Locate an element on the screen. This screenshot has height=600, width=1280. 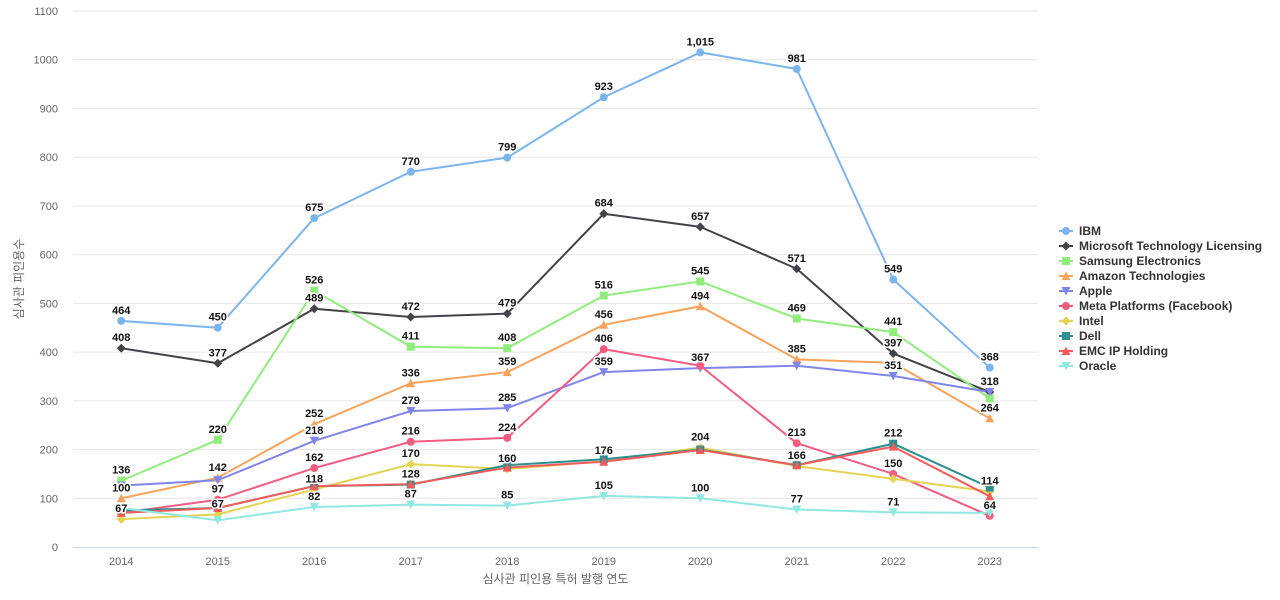
y-tick-label: 0 is located at coordinates (55, 548).